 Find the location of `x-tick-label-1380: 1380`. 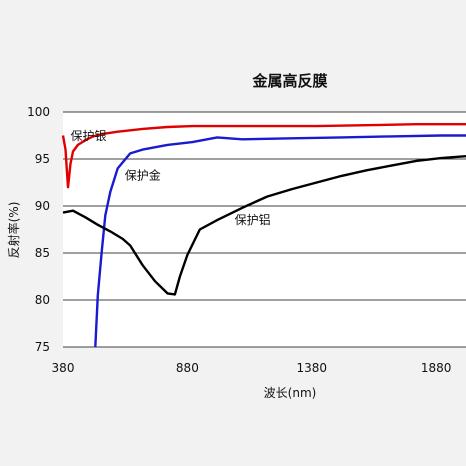

x-tick-label-1380: 1380 is located at coordinates (311, 368).